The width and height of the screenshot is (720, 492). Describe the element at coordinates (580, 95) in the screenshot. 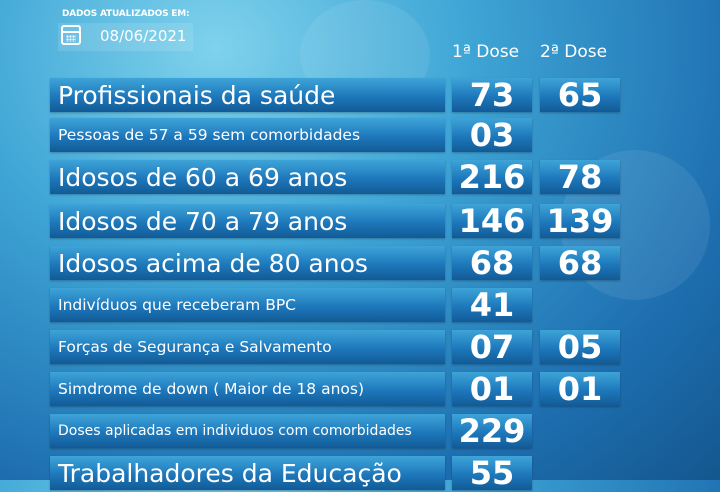

I see `second-dose-value: 65` at that location.